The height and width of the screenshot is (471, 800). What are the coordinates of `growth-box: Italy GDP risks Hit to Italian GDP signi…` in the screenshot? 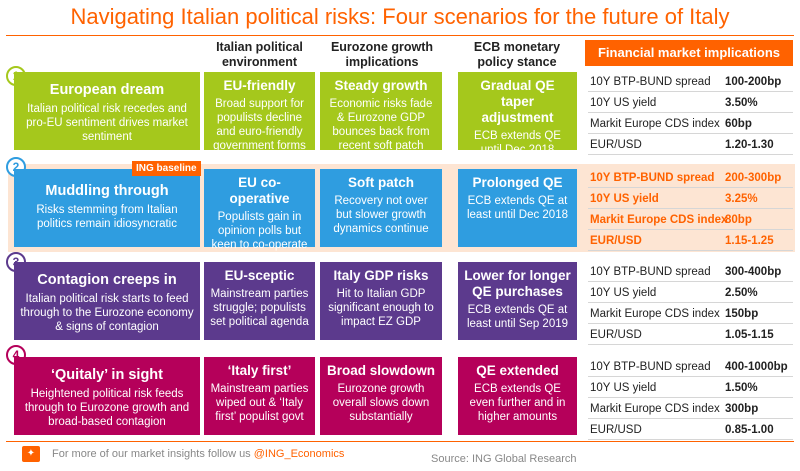 It's located at (381, 301).